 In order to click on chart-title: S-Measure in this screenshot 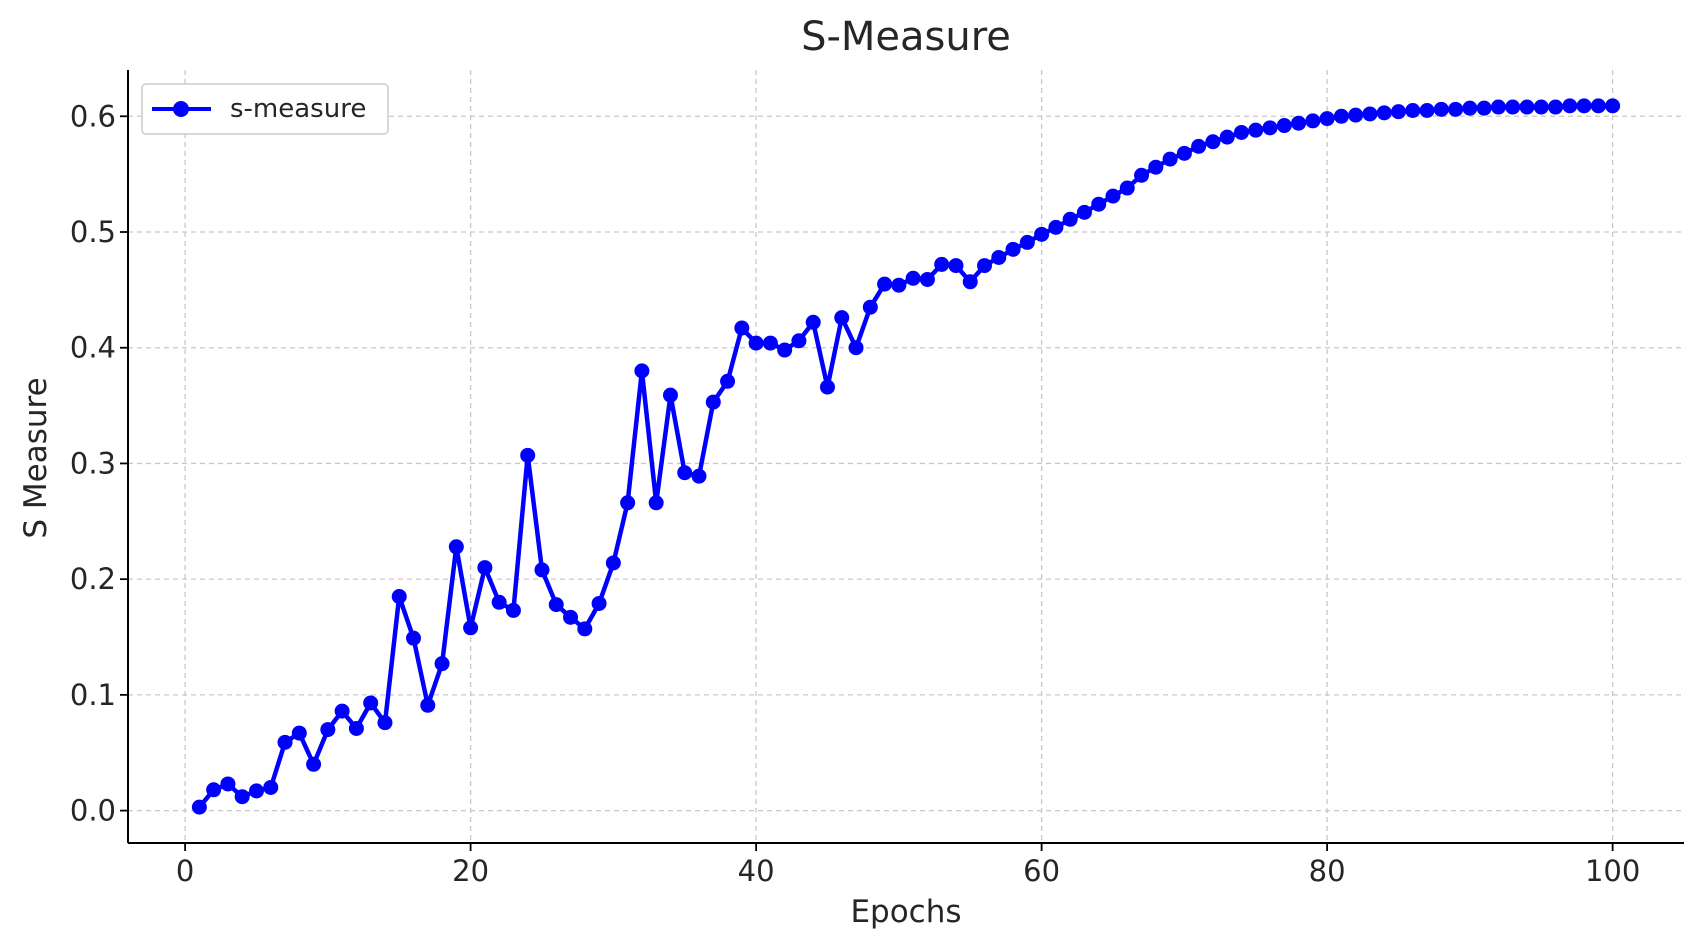, I will do `click(906, 37)`.